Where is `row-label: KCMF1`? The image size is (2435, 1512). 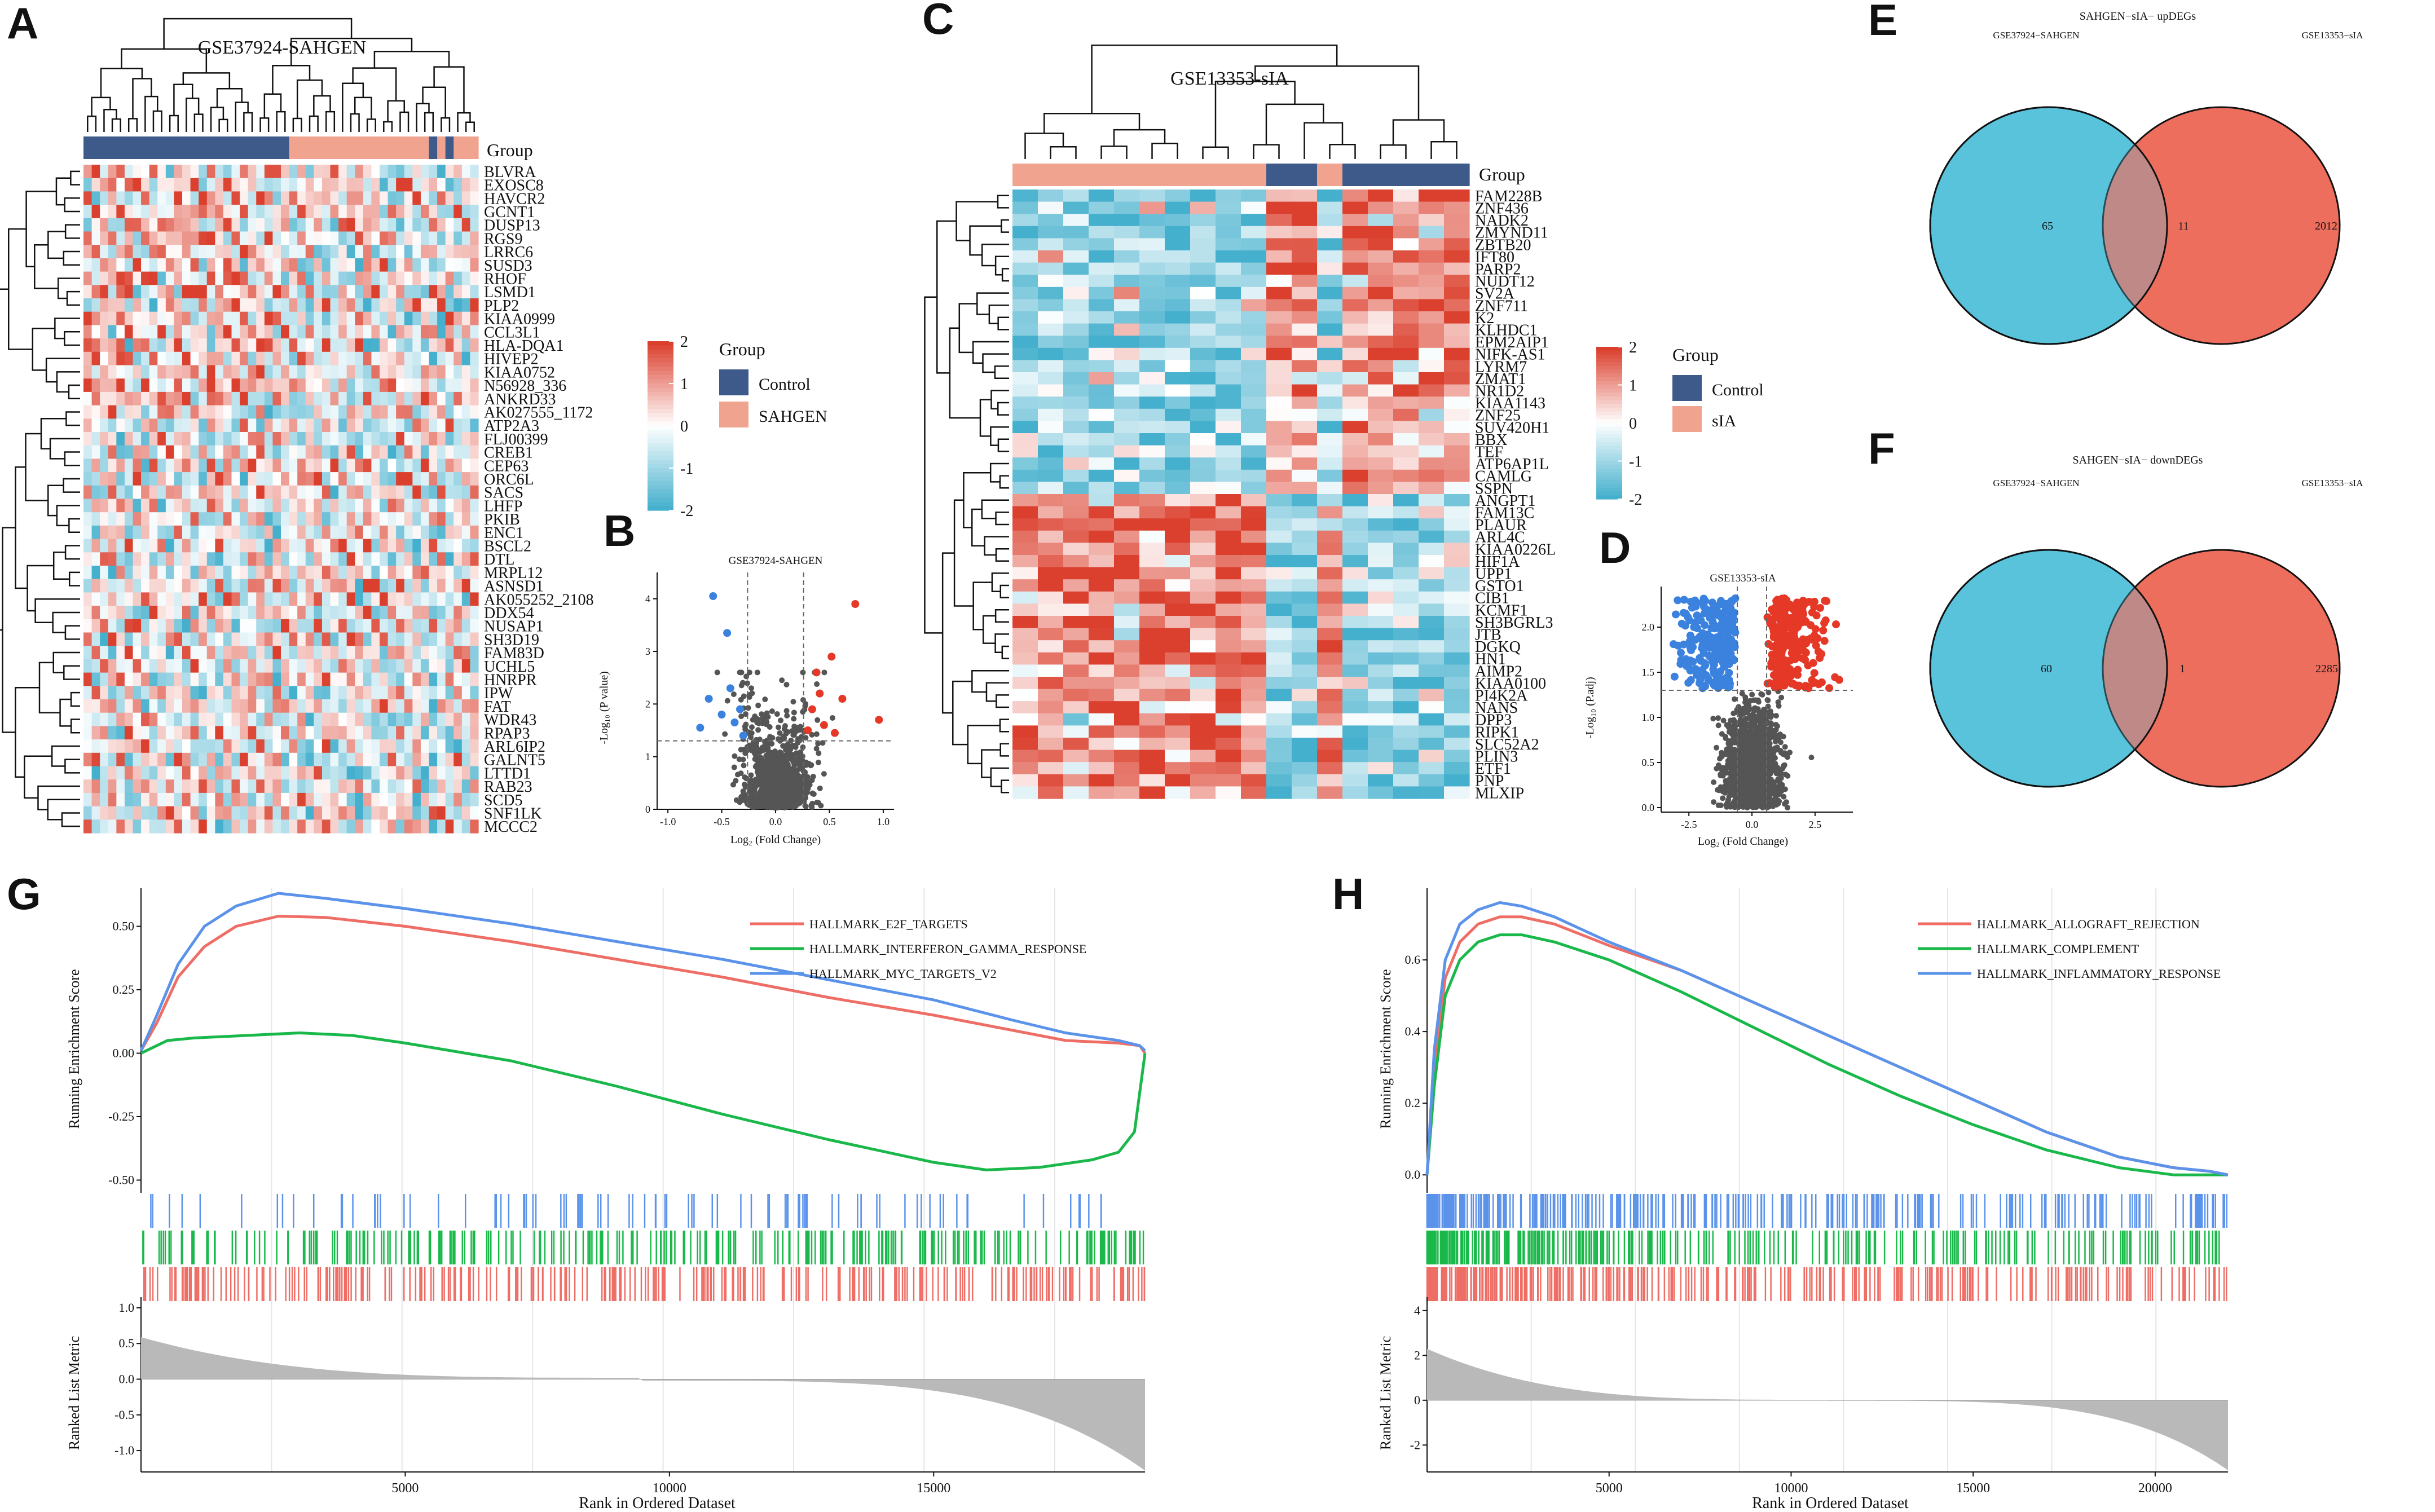 row-label: KCMF1 is located at coordinates (1501, 610).